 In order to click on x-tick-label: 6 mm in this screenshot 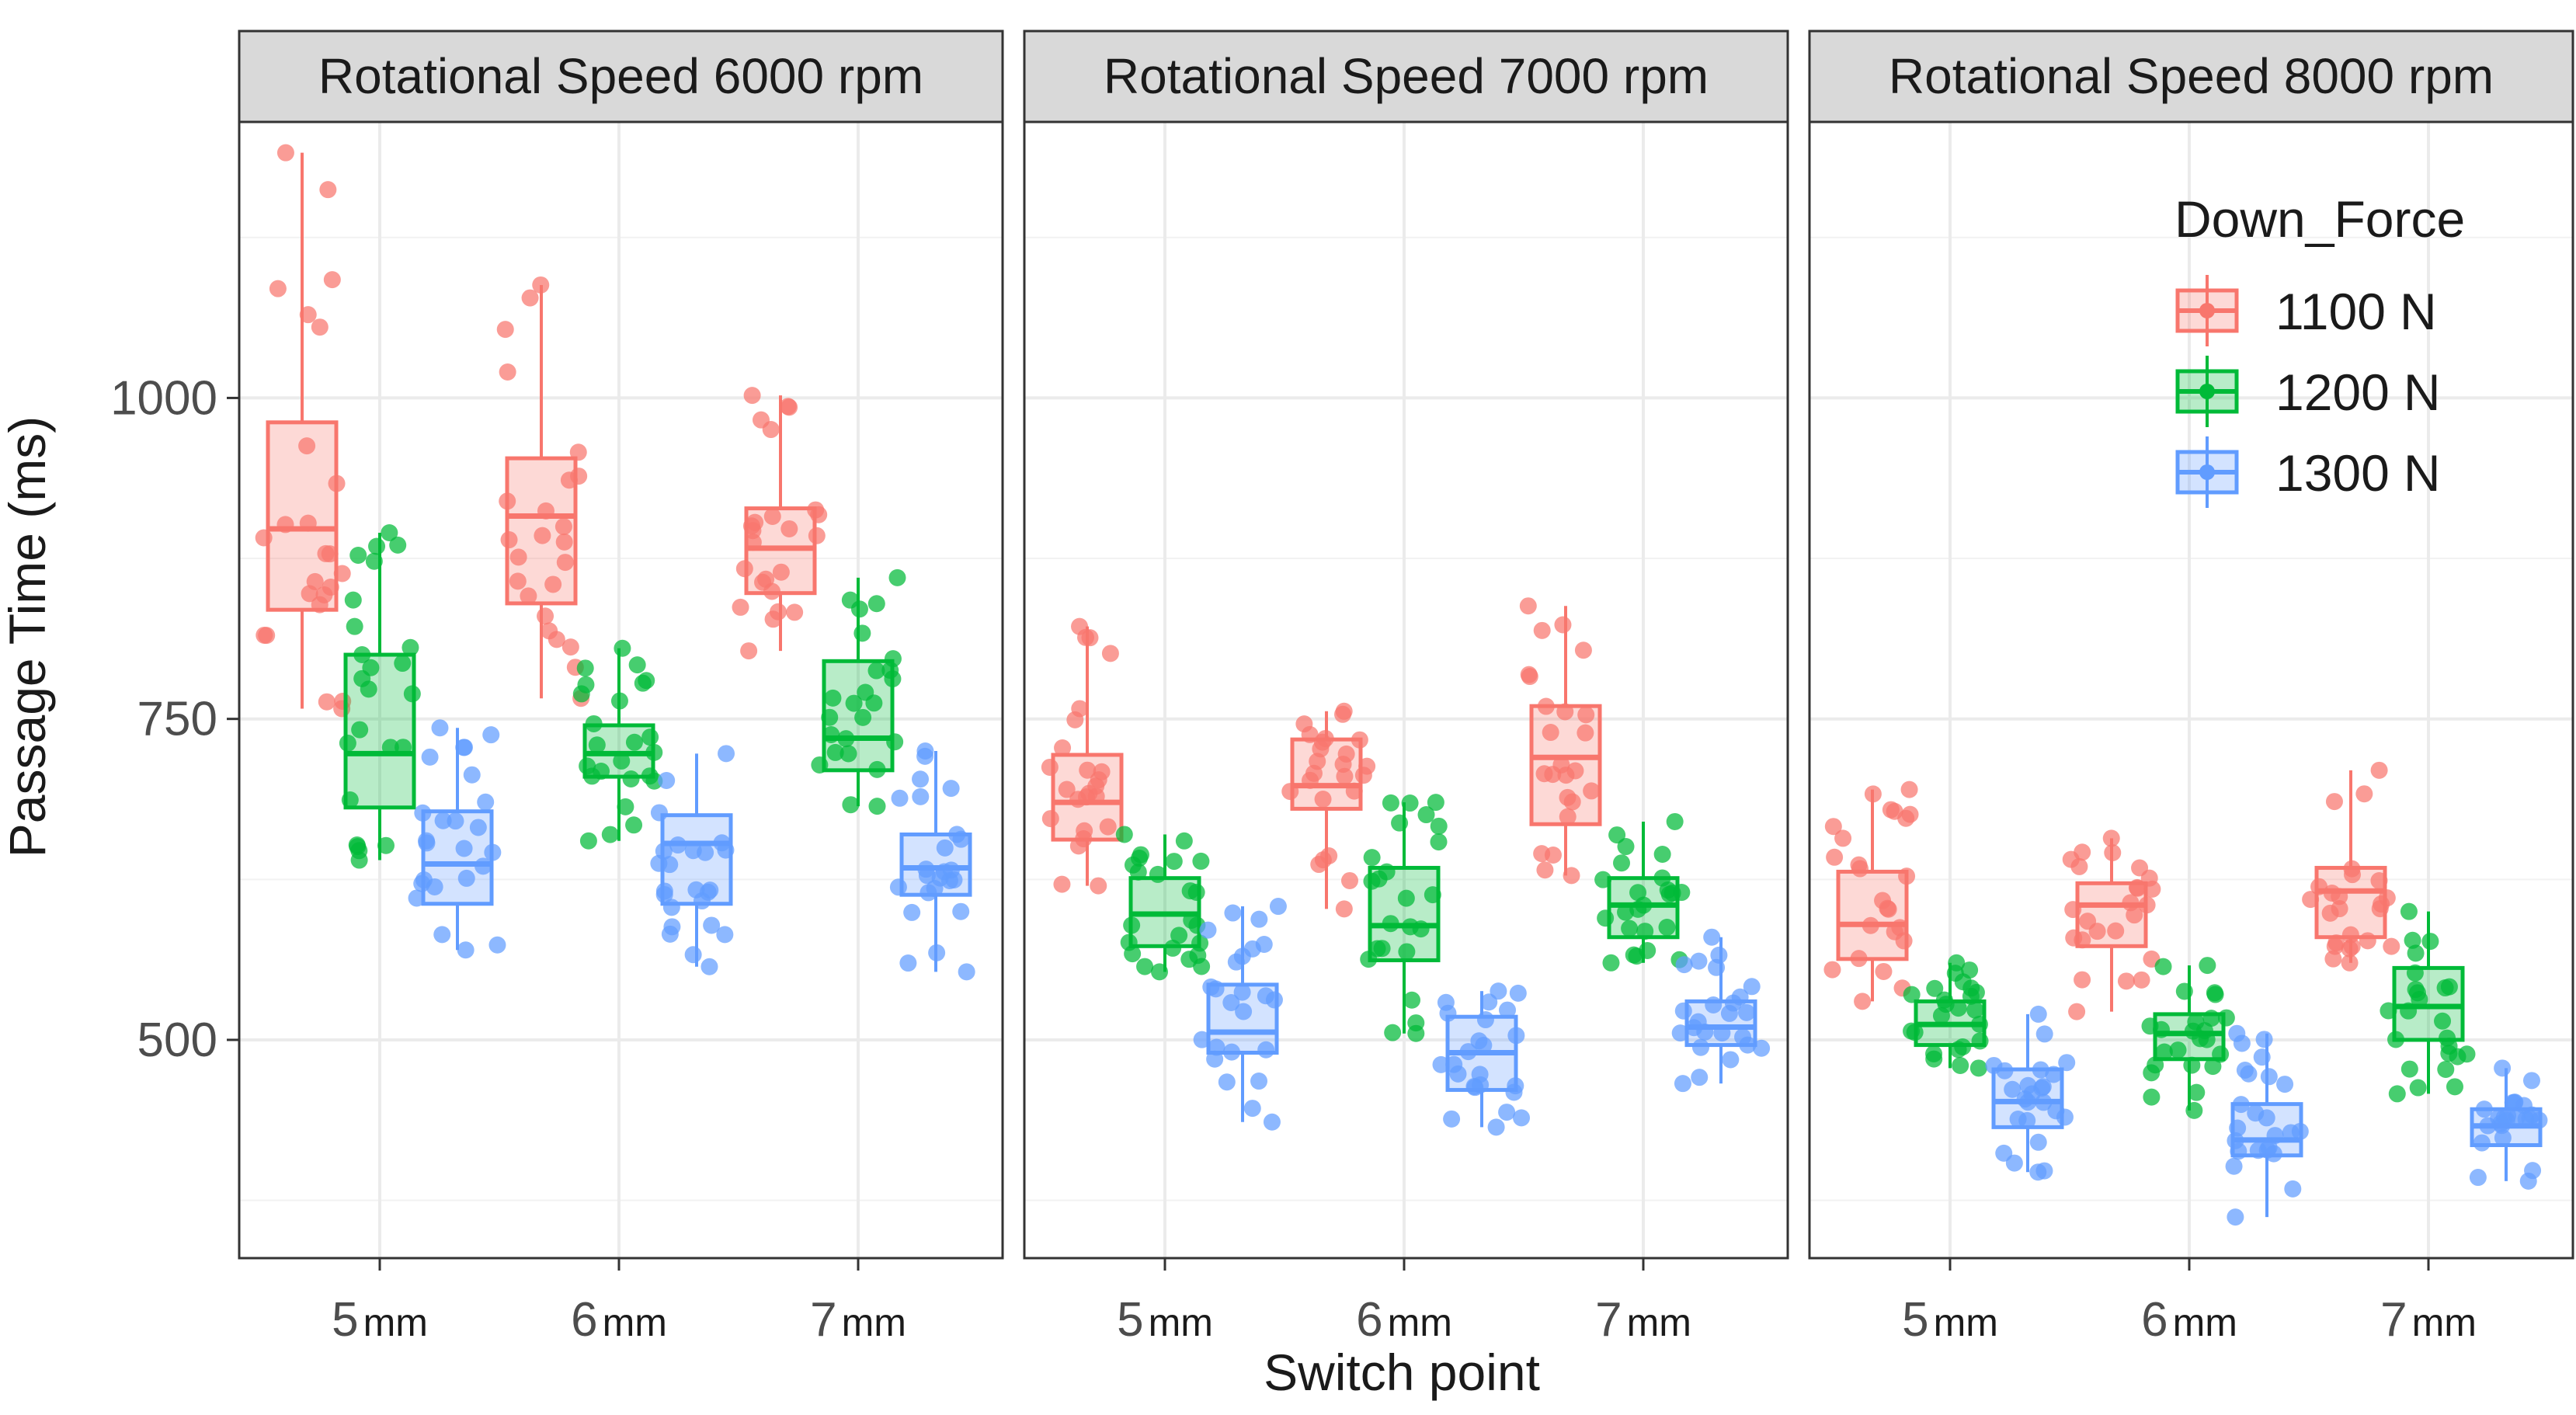, I will do `click(2189, 1320)`.